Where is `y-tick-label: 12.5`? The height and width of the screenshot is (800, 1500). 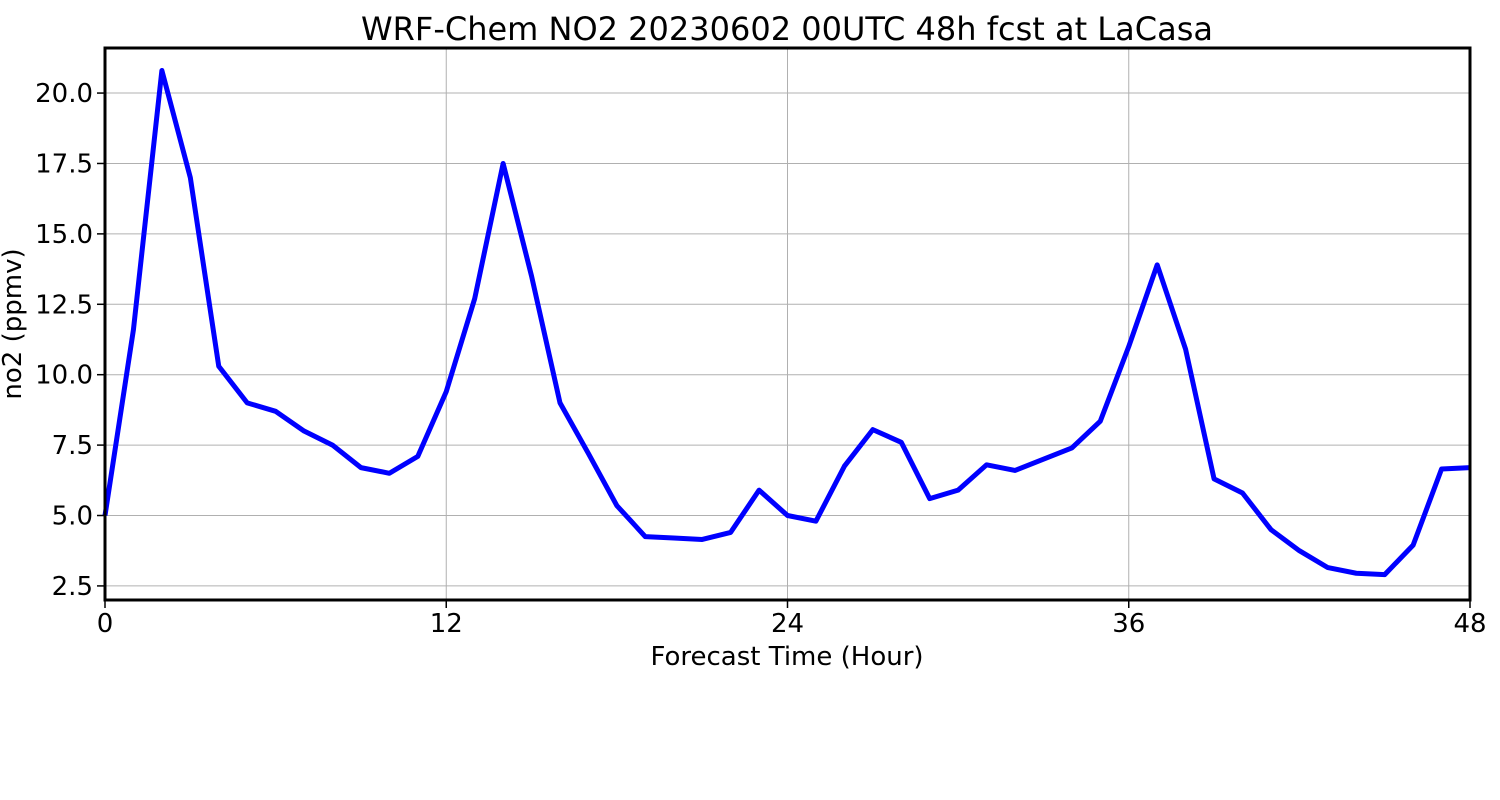
y-tick-label: 12.5 is located at coordinates (64, 305).